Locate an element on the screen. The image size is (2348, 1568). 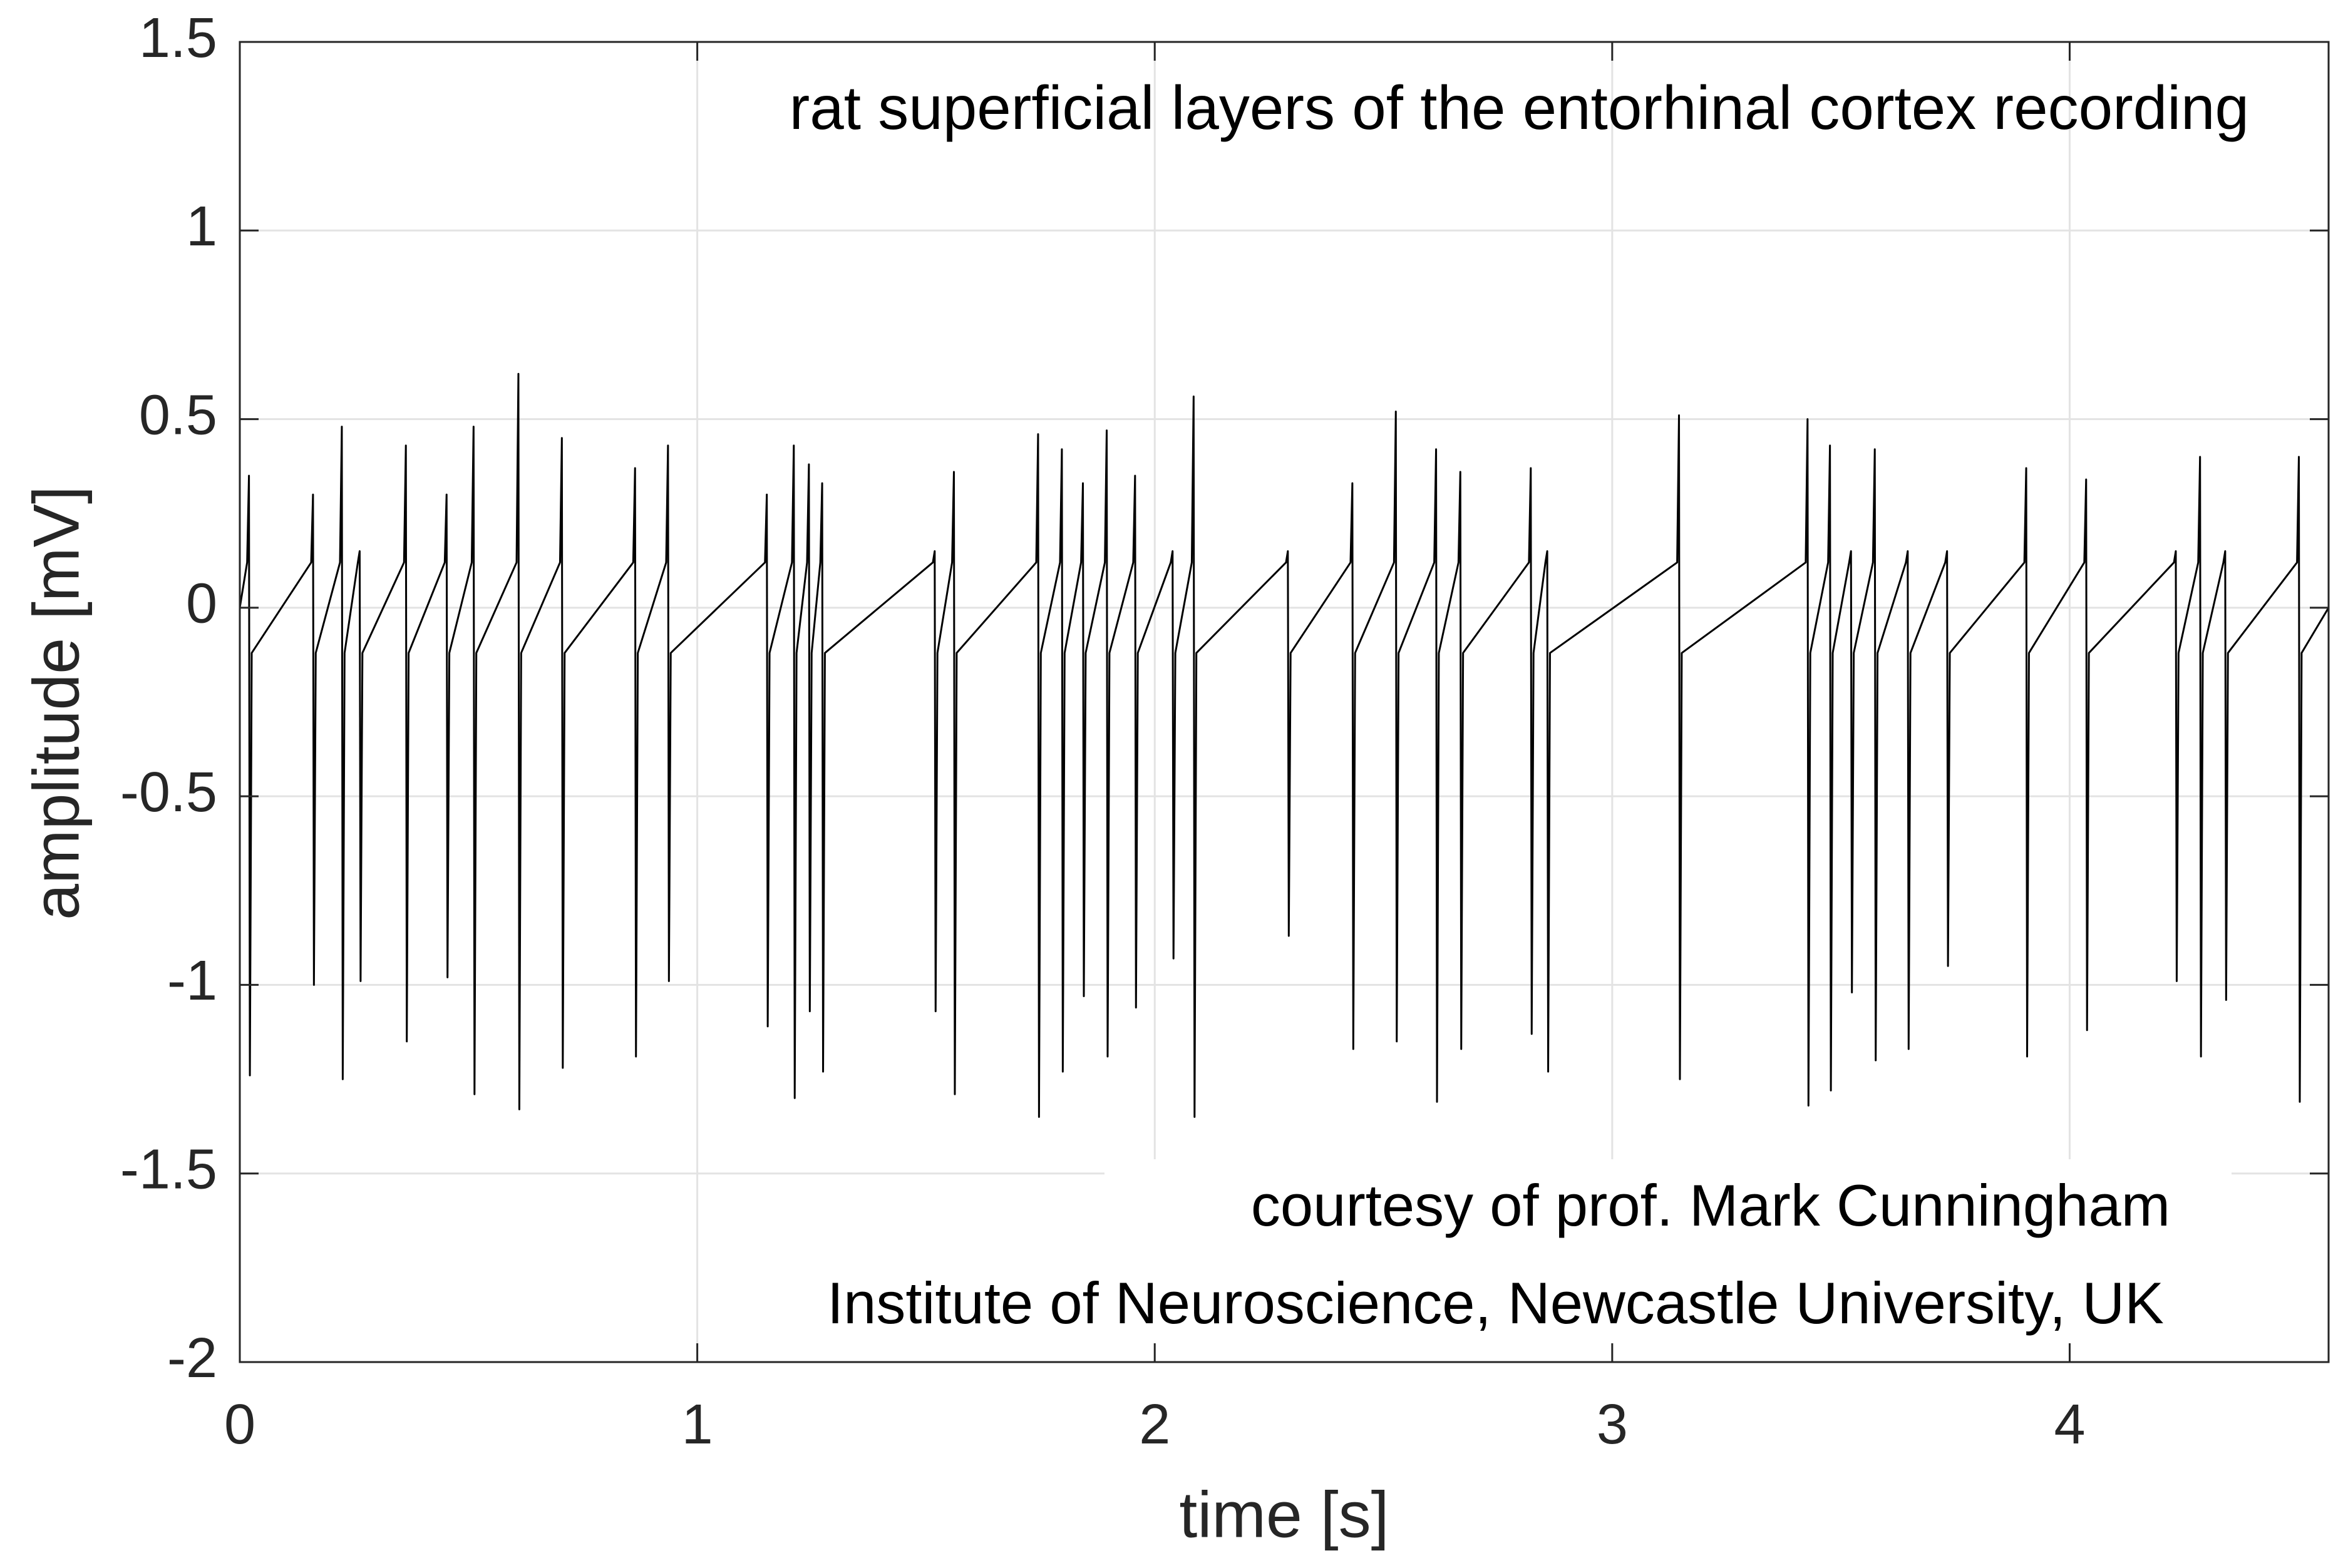
y-tick-label: -1.5 is located at coordinates (168, 1169).